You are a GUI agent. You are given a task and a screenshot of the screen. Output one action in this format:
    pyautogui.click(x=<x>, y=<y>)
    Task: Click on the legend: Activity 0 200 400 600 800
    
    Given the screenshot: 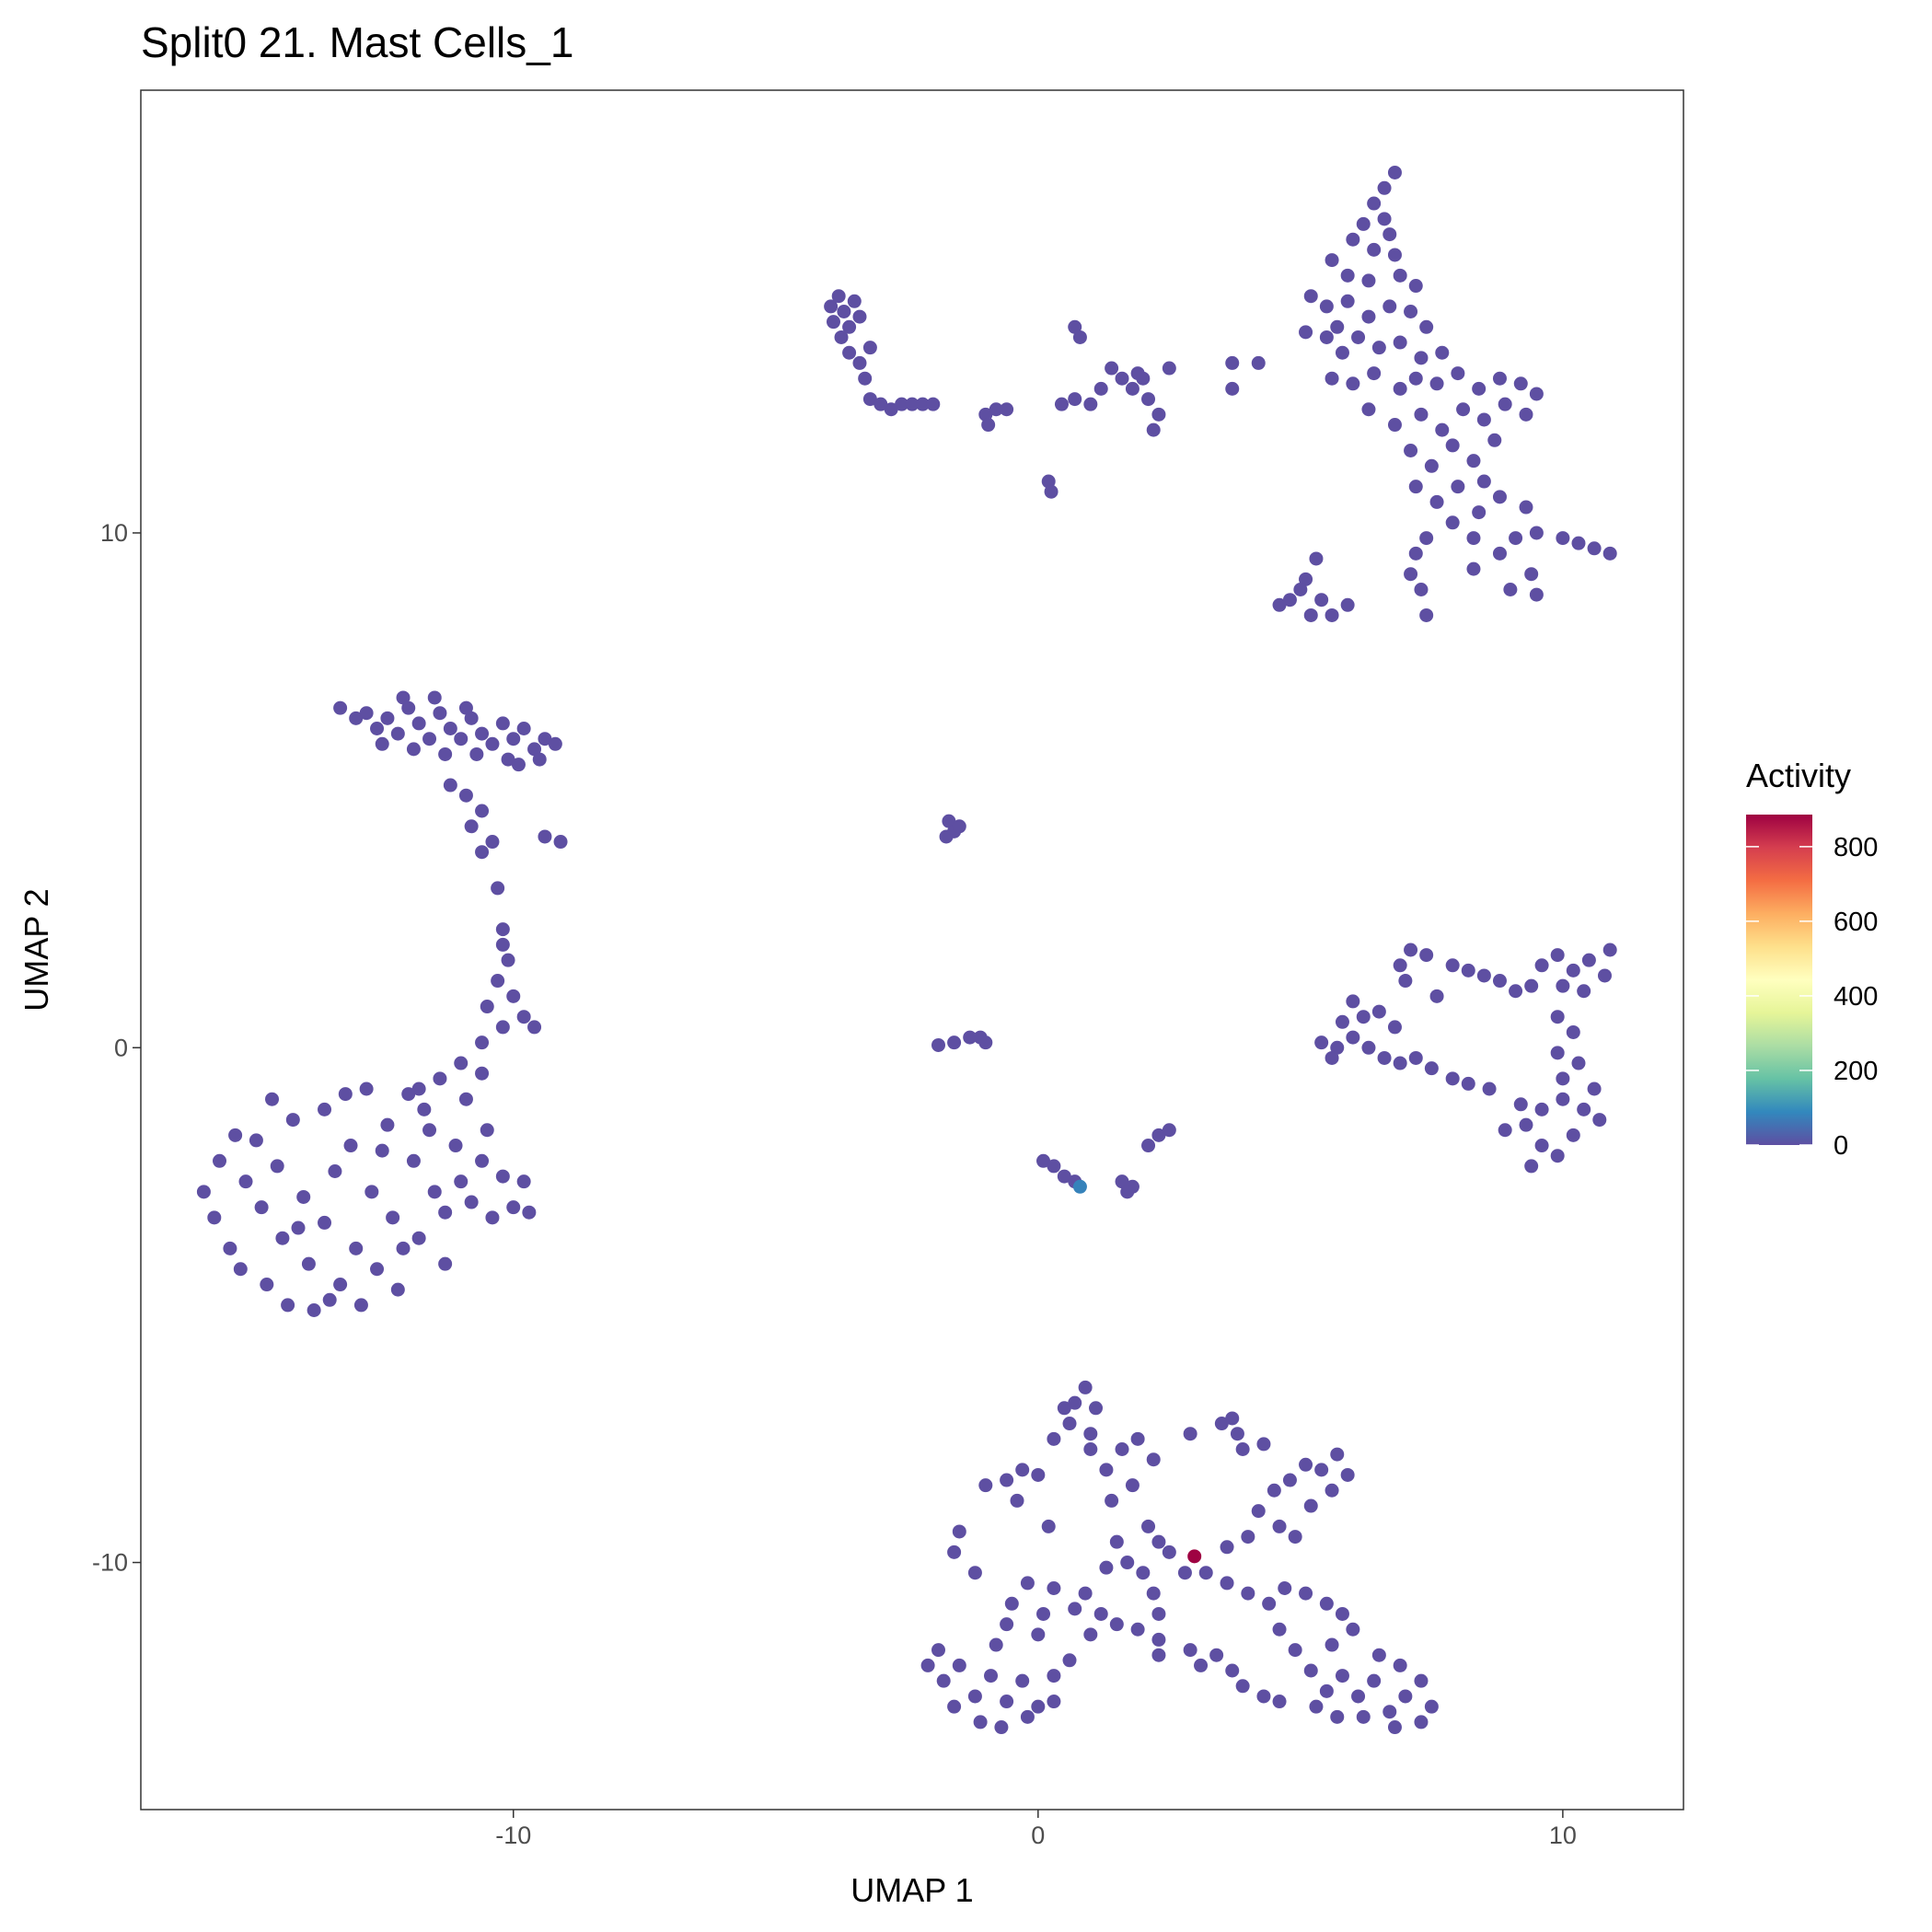 What is the action you would take?
    pyautogui.click(x=1812, y=959)
    